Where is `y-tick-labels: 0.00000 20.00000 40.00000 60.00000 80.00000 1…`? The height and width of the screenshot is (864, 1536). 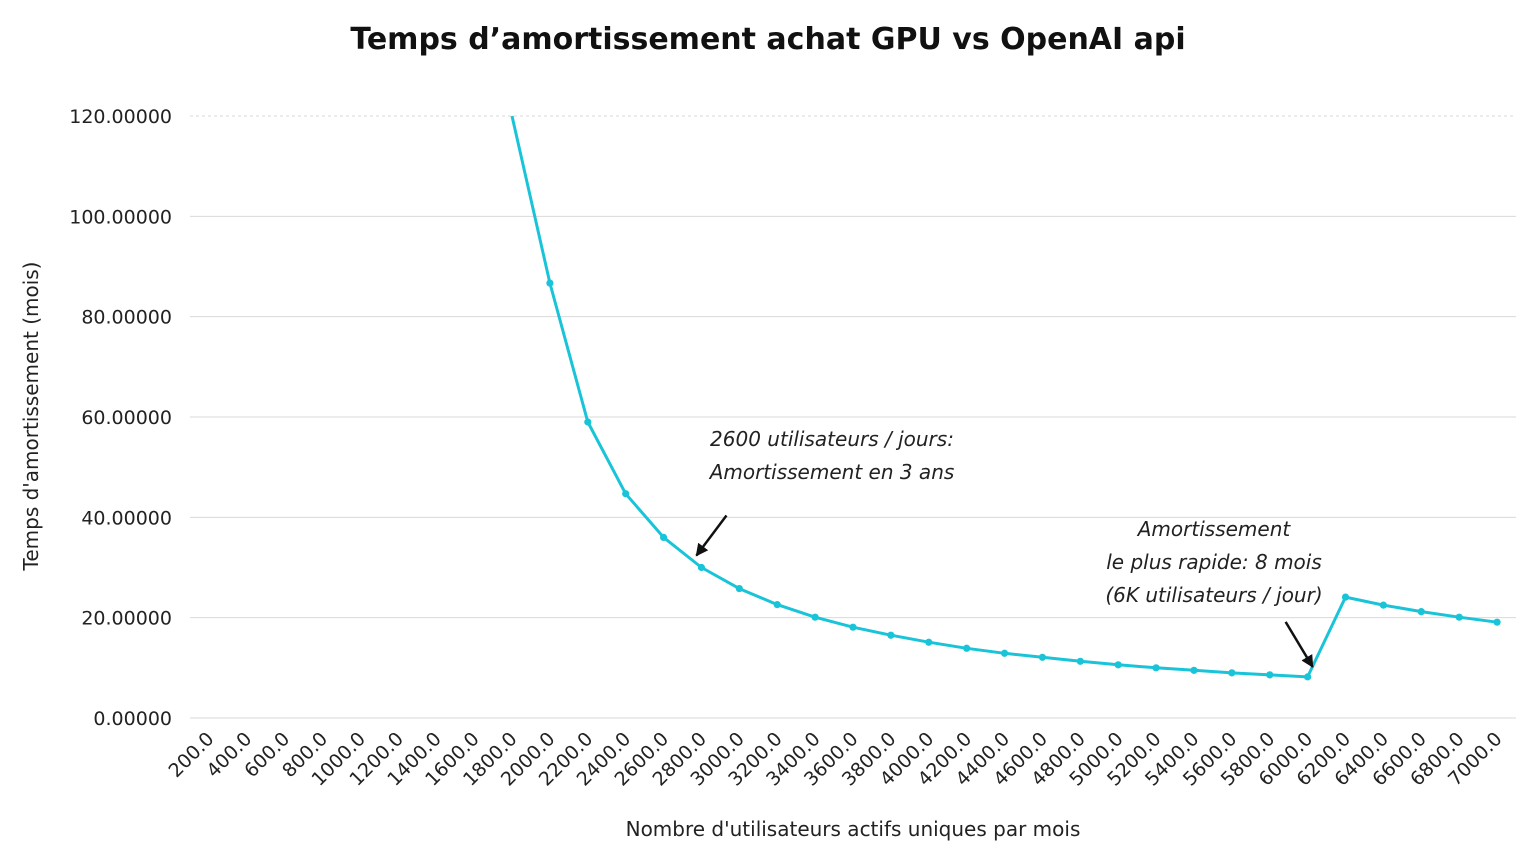
y-tick-labels: 0.00000 20.00000 40.00000 60.00000 80.00000 1… is located at coordinates (120, 418).